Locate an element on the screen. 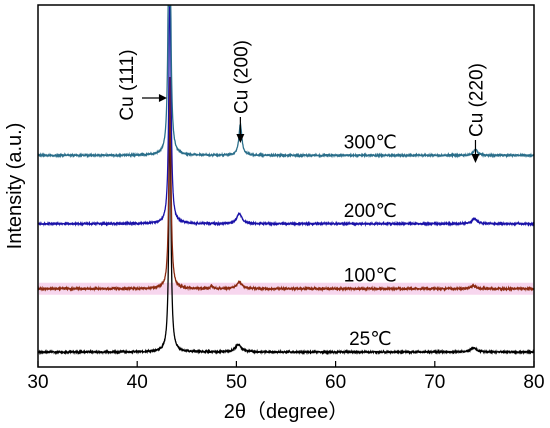  peak-label: Cu (111) is located at coordinates (127, 84).